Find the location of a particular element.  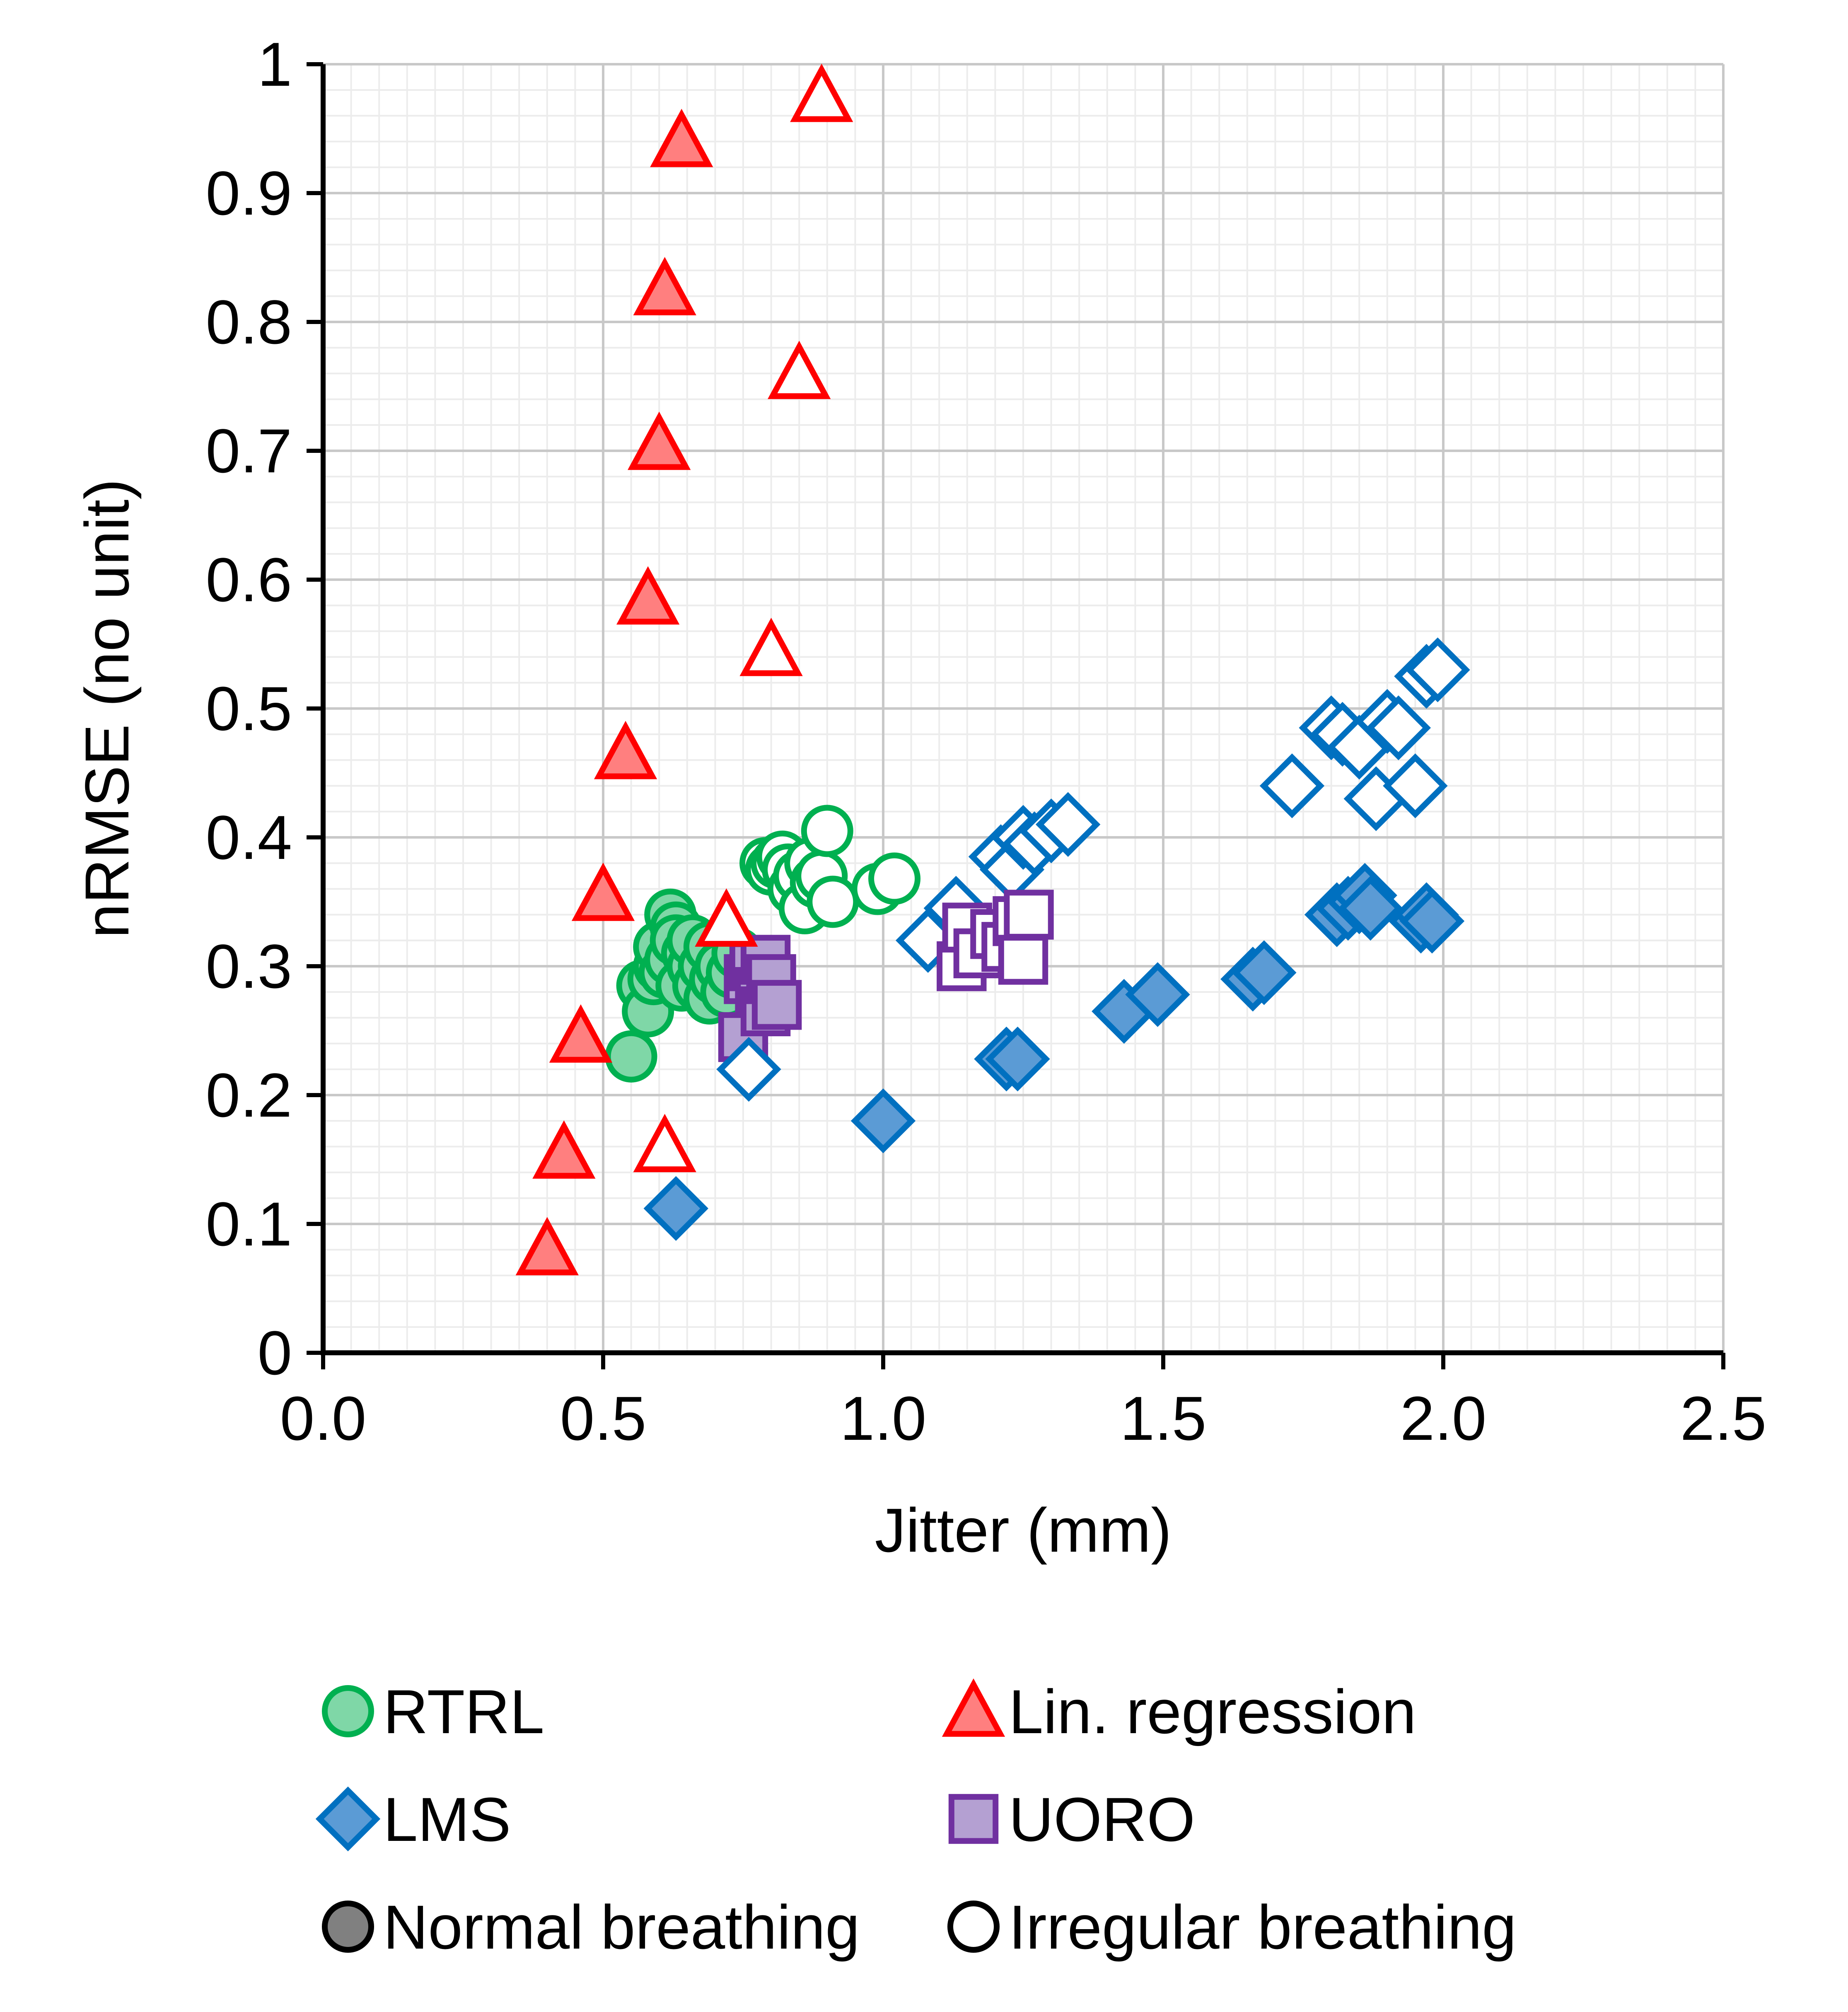

y-tick-label: 0.4 is located at coordinates (248, 837).